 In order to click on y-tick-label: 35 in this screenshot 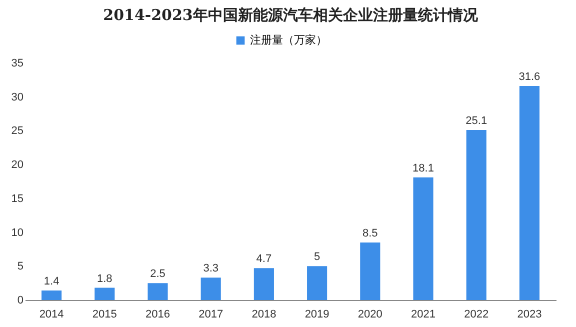, I will do `click(17, 64)`.